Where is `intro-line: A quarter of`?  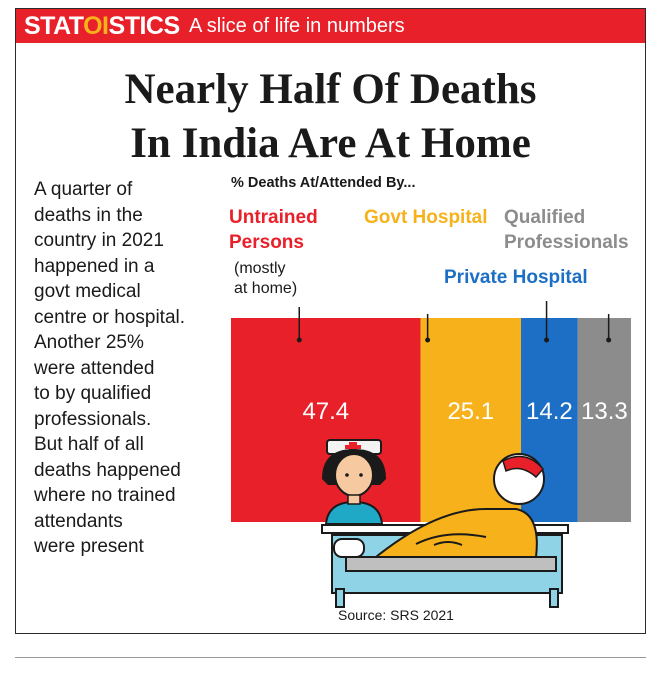 intro-line: A quarter of is located at coordinates (83, 189).